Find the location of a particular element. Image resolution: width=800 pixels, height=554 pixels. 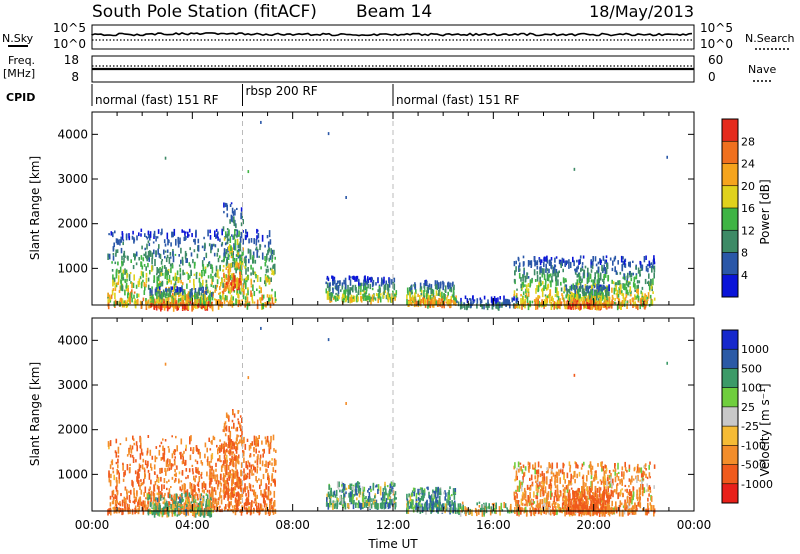

y-tick-label: 2000 is located at coordinates (72, 224).